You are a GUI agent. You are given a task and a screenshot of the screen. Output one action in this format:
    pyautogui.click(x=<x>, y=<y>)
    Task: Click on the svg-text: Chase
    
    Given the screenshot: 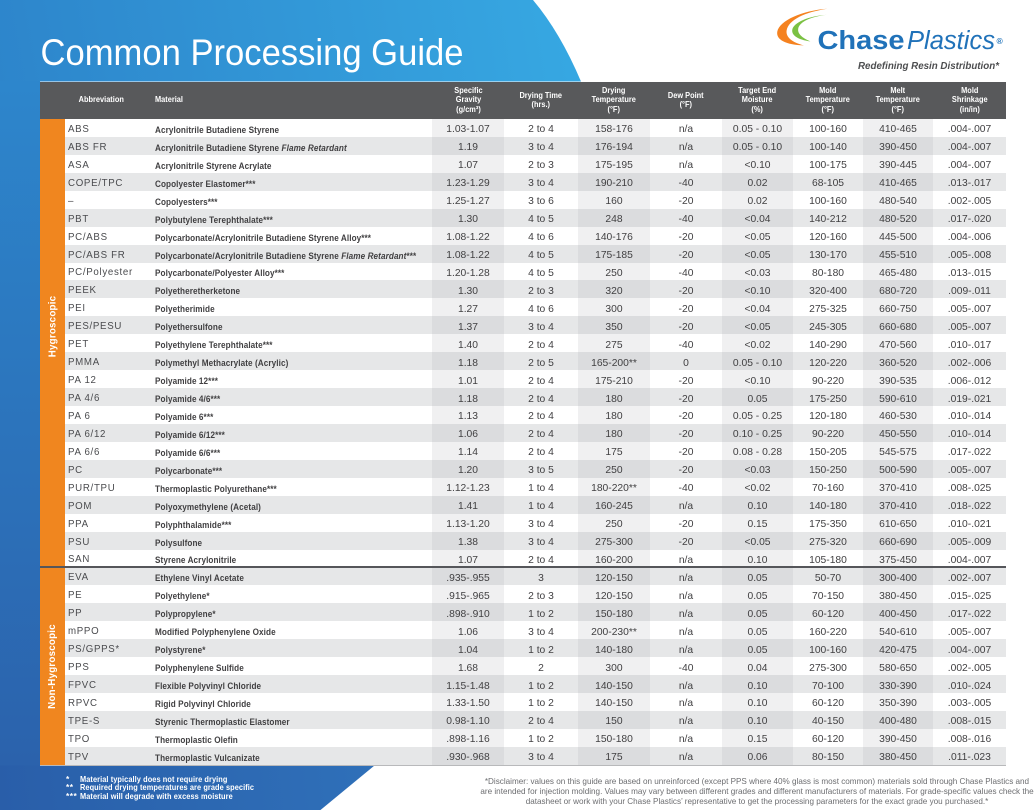 What is the action you would take?
    pyautogui.click(x=861, y=41)
    